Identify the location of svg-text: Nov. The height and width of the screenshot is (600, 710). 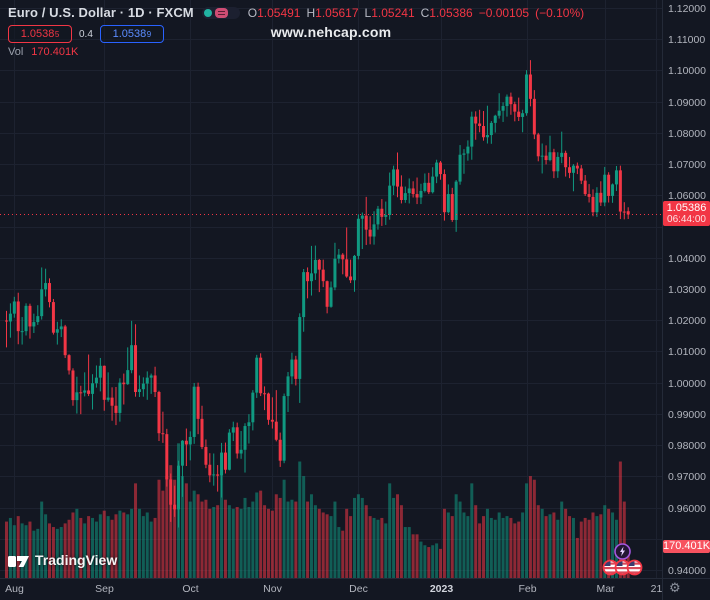
(272, 589).